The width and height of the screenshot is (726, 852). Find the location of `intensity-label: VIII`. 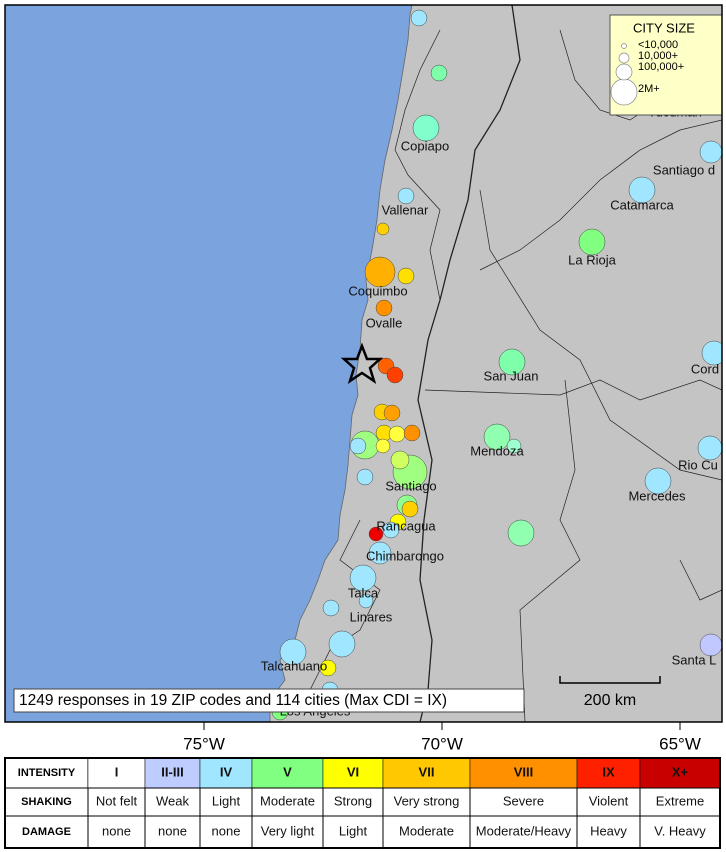

intensity-label: VIII is located at coordinates (524, 771).